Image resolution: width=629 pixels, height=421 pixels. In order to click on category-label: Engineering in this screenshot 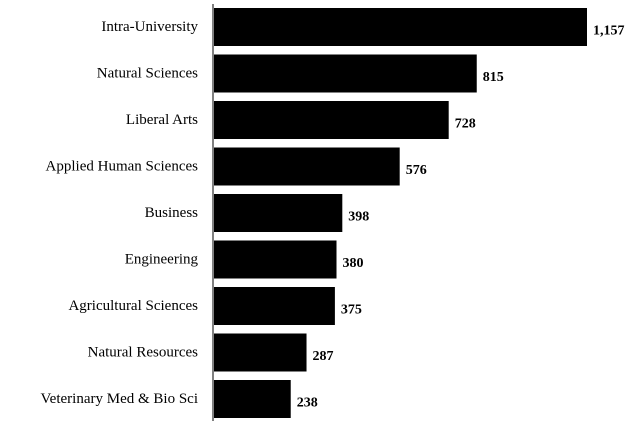, I will do `click(162, 260)`.